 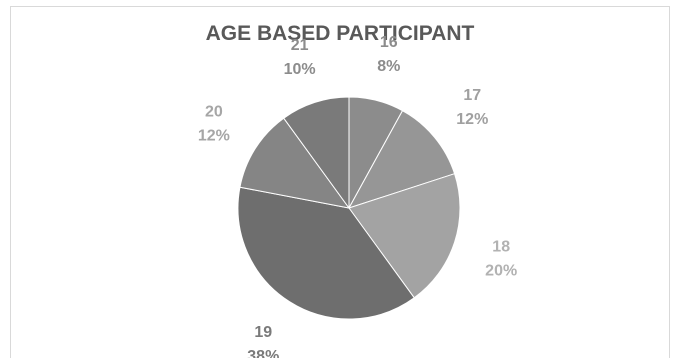 I want to click on slice-label-20: 20 12%, so click(x=214, y=123).